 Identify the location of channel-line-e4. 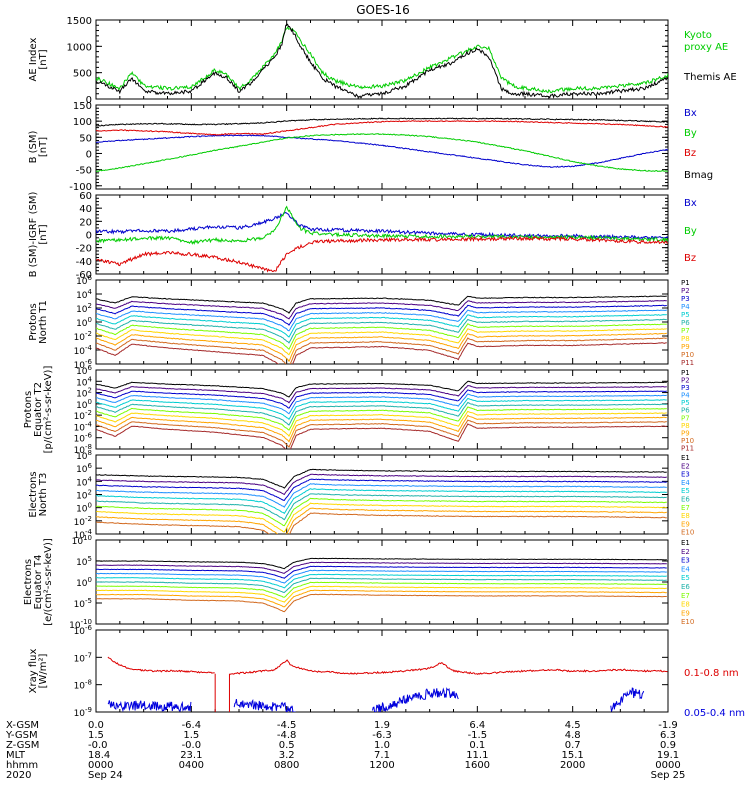
(381, 576).